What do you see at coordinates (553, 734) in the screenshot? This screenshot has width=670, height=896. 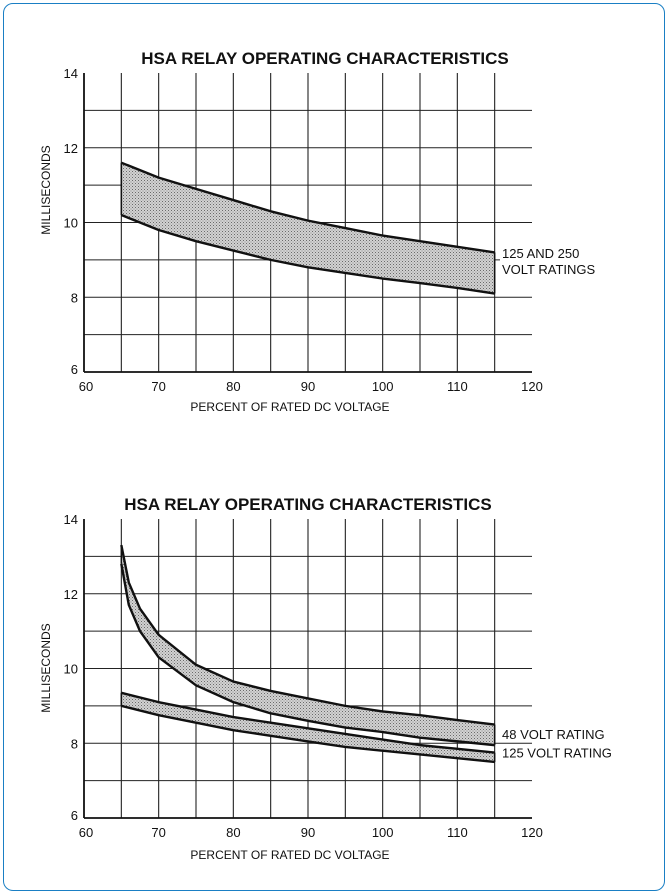 I see `series-label: 48 VOLT RATING` at bounding box center [553, 734].